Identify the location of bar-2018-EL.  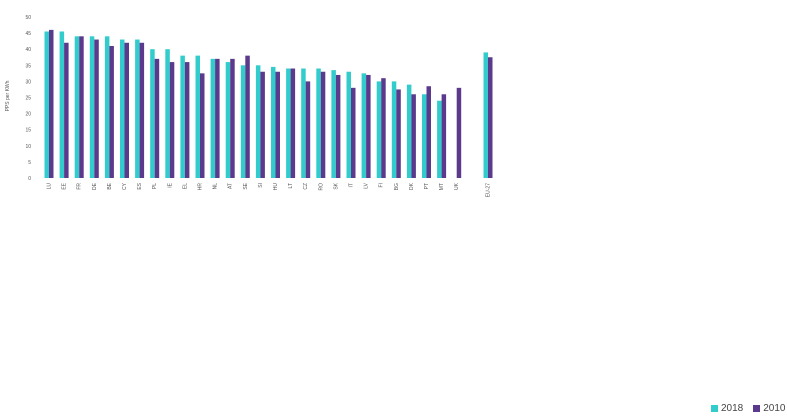
(182, 116).